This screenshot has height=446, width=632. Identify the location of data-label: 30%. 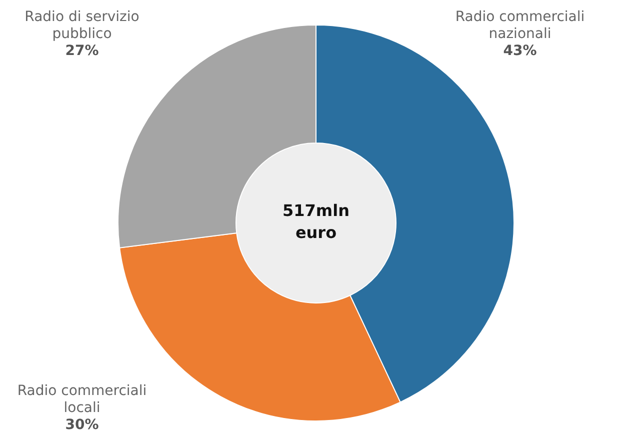
(82, 425).